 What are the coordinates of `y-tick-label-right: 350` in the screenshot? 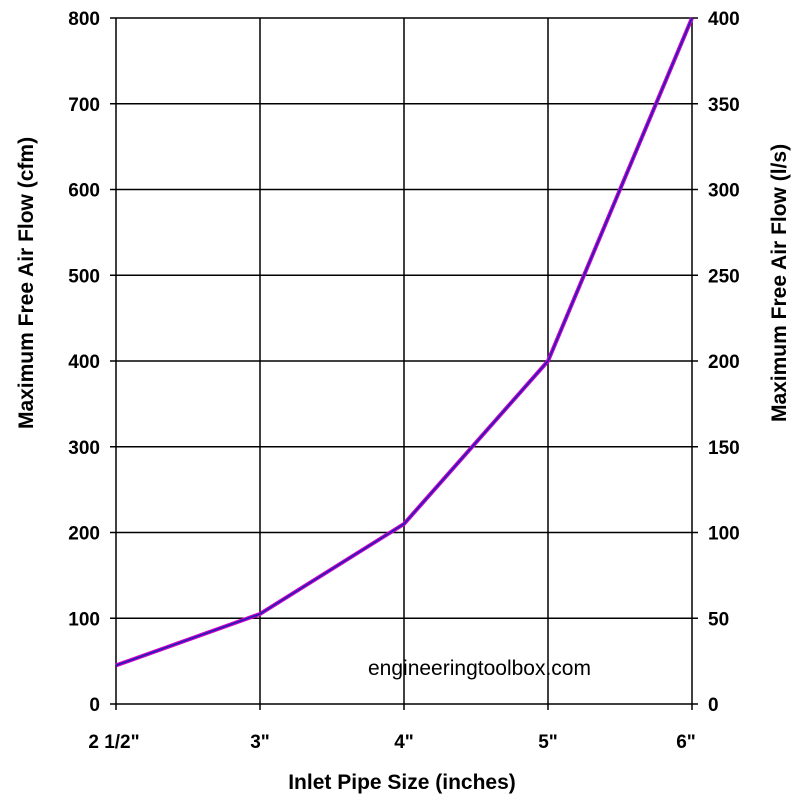 It's located at (724, 105).